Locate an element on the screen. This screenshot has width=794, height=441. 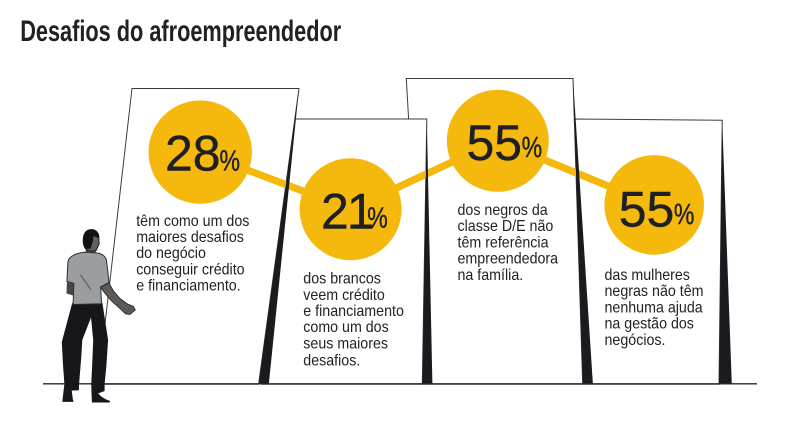
svg-text: das mulheres is located at coordinates (647, 275).